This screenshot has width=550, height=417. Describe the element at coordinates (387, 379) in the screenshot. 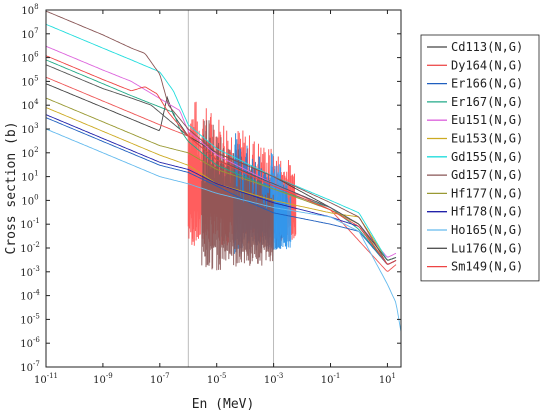

I see `x-tick-label-6: 10¹` at that location.